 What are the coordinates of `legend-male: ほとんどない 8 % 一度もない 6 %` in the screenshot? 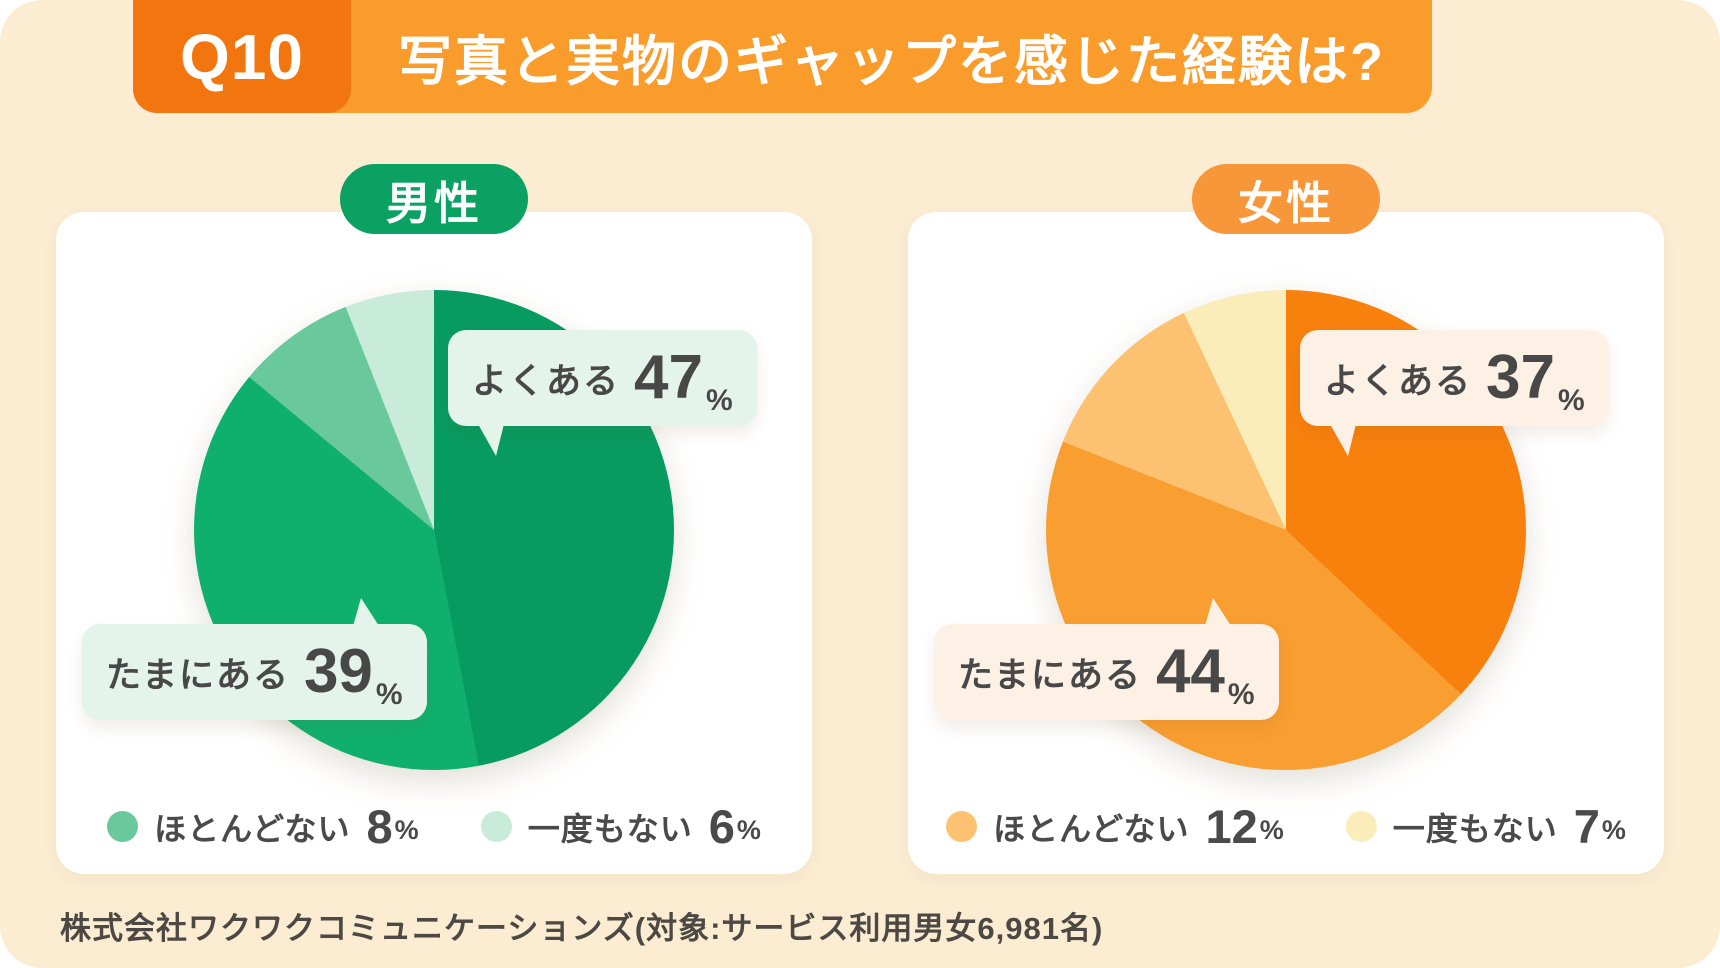 It's located at (434, 826).